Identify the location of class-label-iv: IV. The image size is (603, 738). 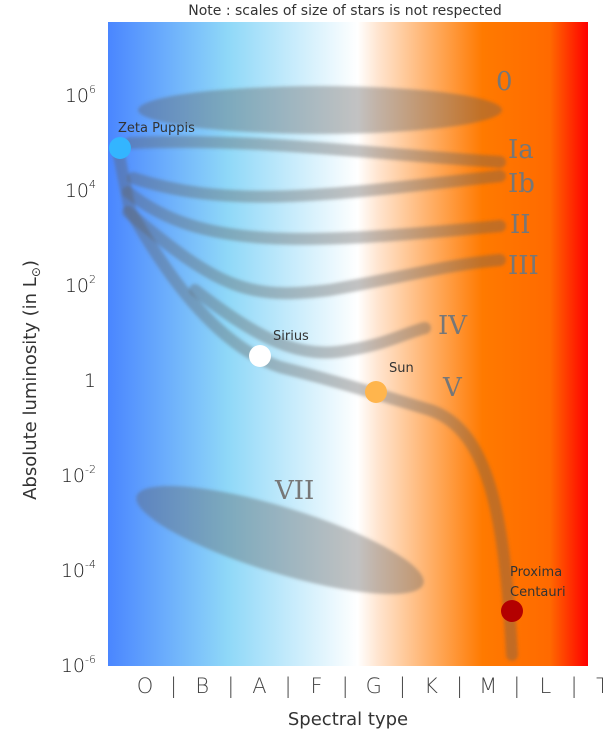
(453, 326).